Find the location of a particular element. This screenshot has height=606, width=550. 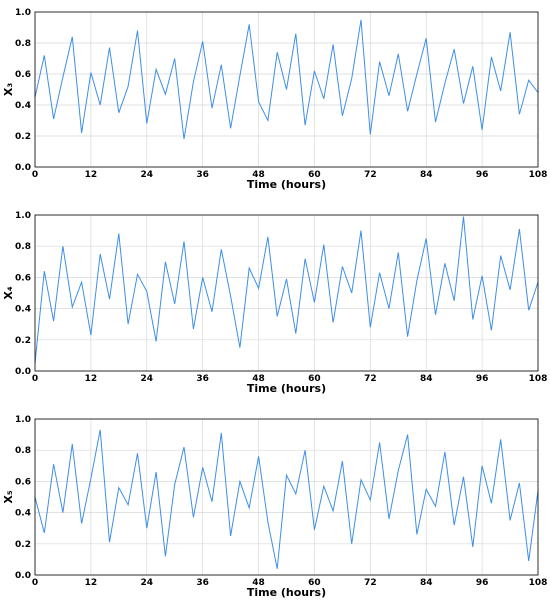

y-axis-label: X₄ is located at coordinates (8, 292).